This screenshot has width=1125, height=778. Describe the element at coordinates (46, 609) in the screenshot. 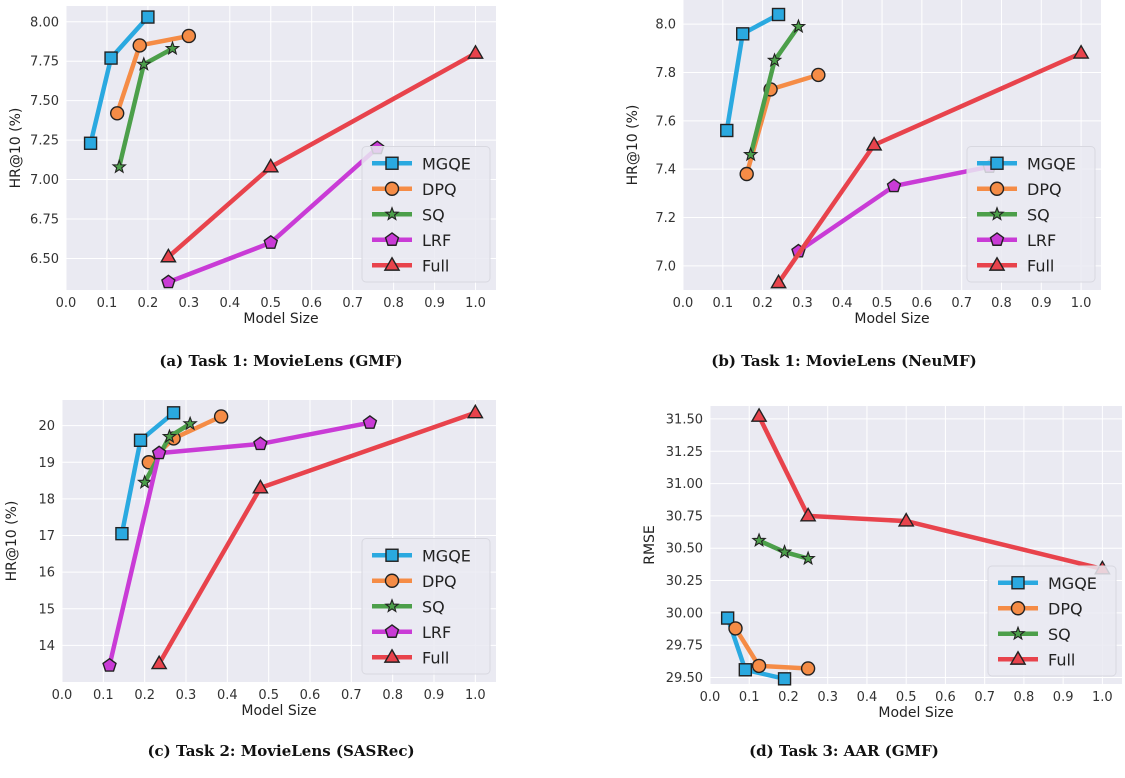

I see `y-tick-label: 15` at that location.